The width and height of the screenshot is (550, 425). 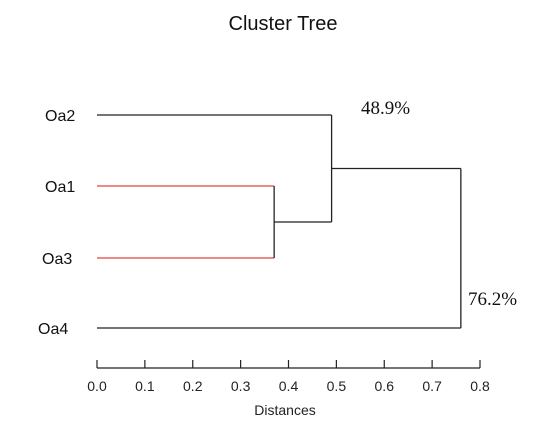 What do you see at coordinates (289, 386) in the screenshot?
I see `x-tick-label: 0.4` at bounding box center [289, 386].